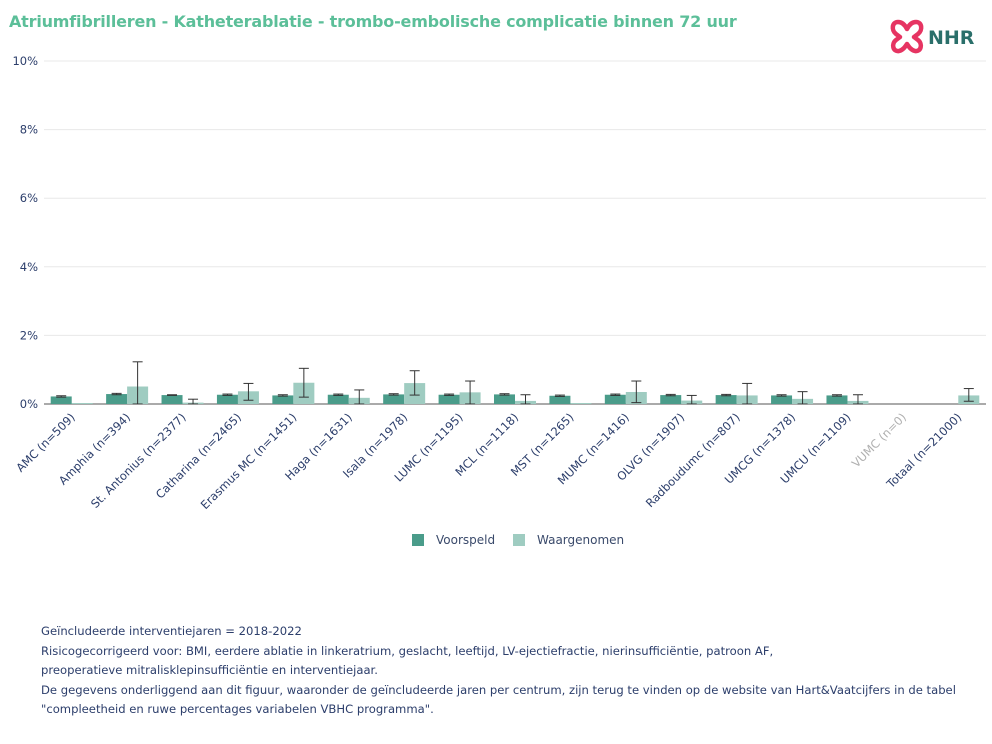  Describe the element at coordinates (29, 198) in the screenshot. I see `y-tick-label: 6%` at that location.